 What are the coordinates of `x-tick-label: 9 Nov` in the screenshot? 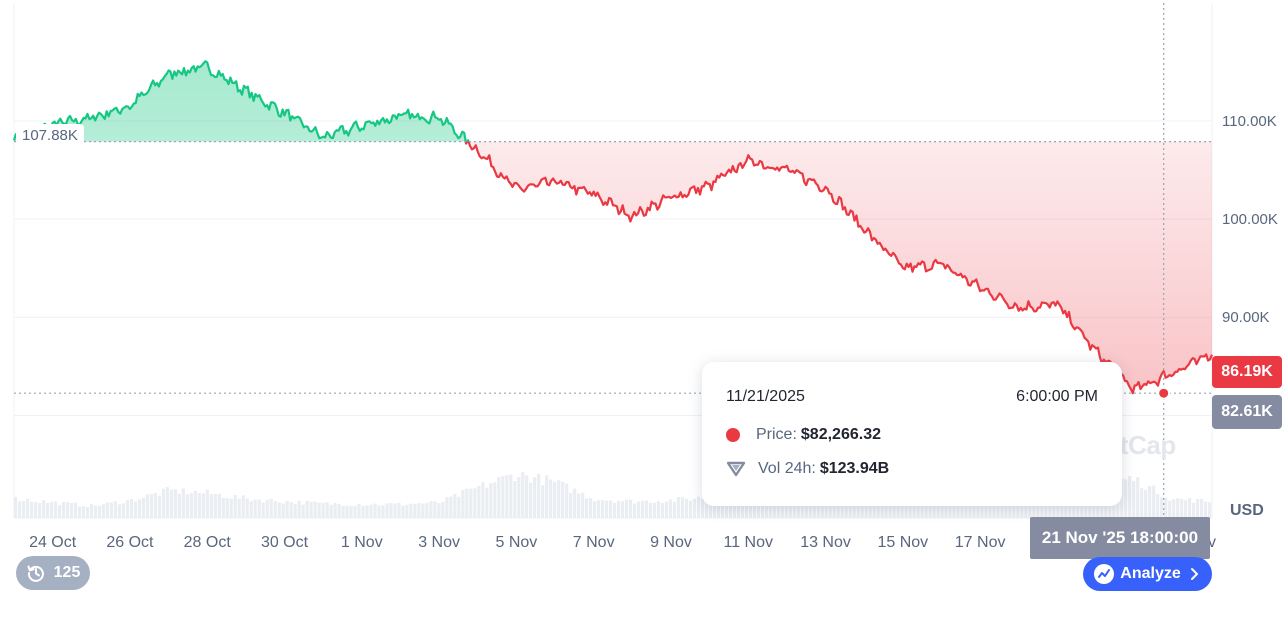 It's located at (671, 542).